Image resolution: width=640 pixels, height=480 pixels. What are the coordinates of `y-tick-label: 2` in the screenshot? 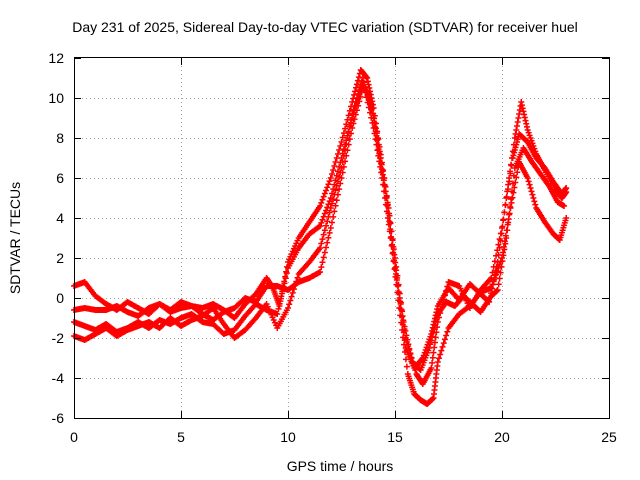 It's located at (60, 258).